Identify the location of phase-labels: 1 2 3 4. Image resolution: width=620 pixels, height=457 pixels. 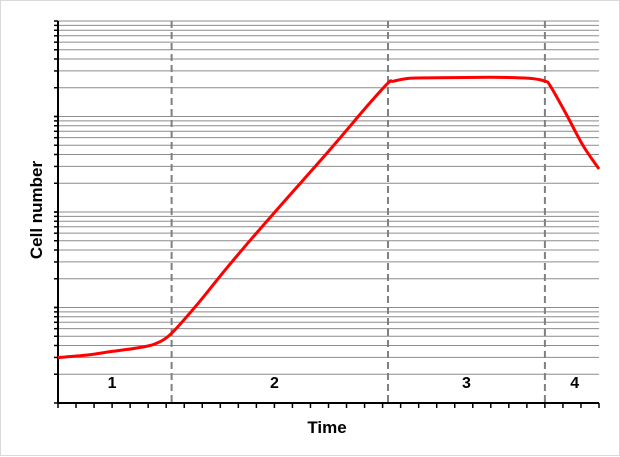
(344, 383).